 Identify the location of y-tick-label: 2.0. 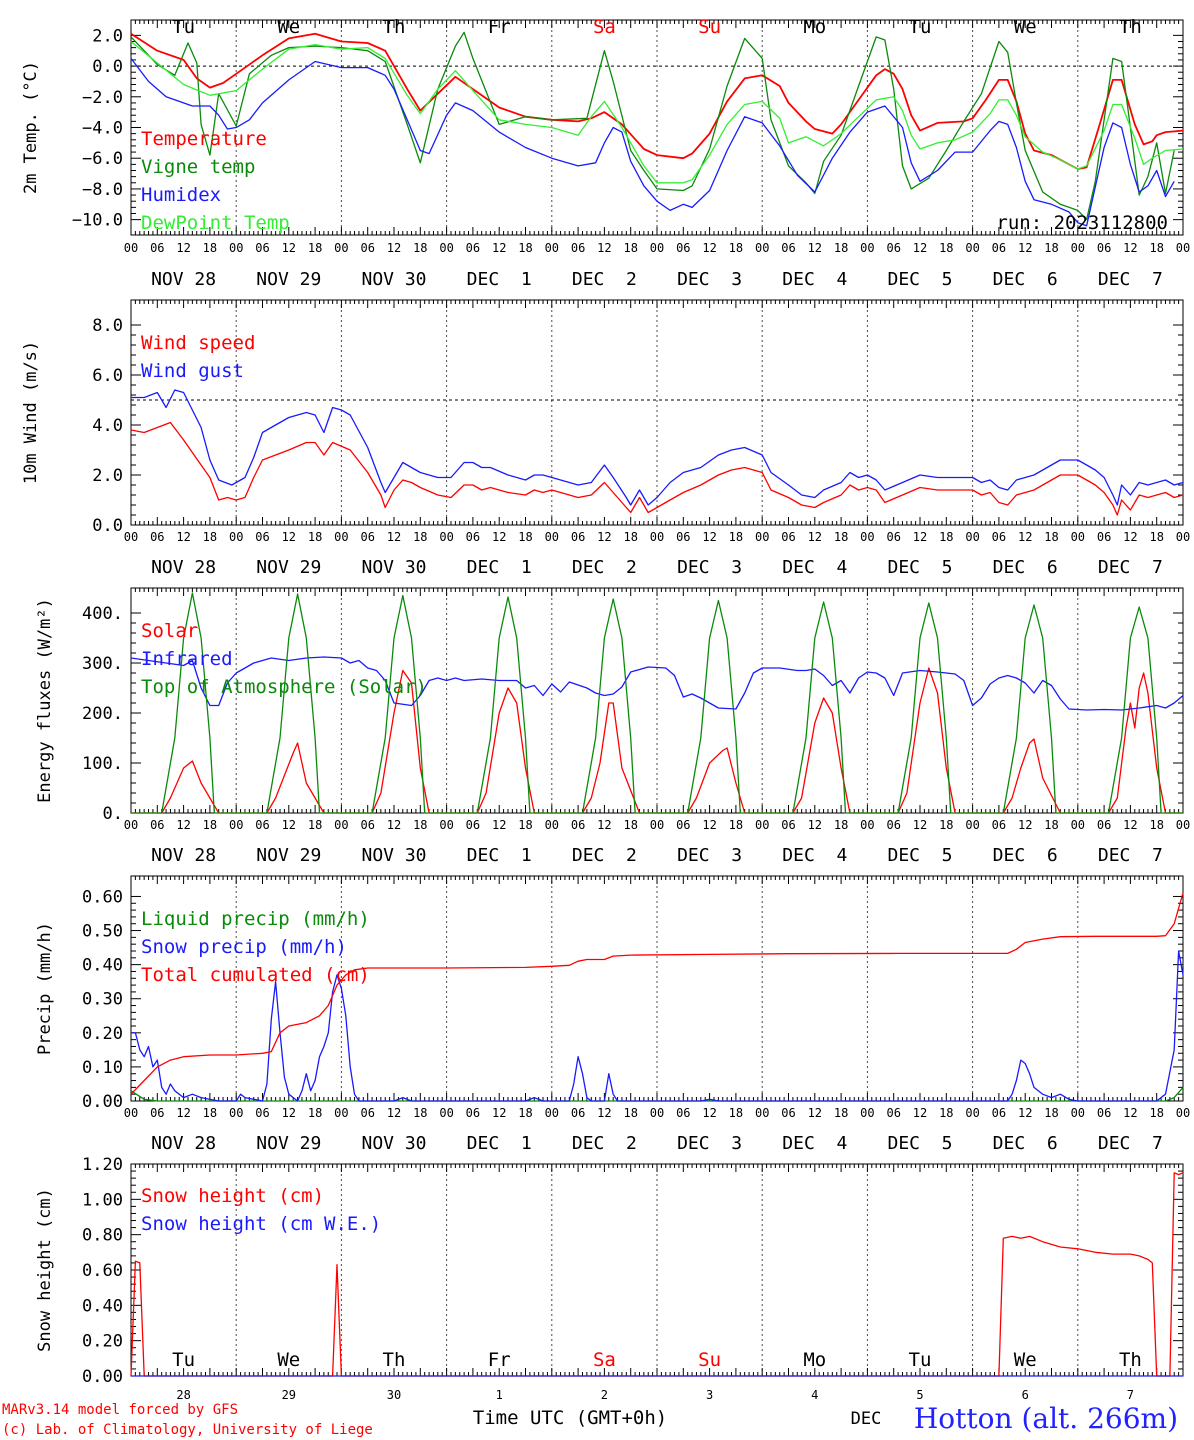
(107, 476).